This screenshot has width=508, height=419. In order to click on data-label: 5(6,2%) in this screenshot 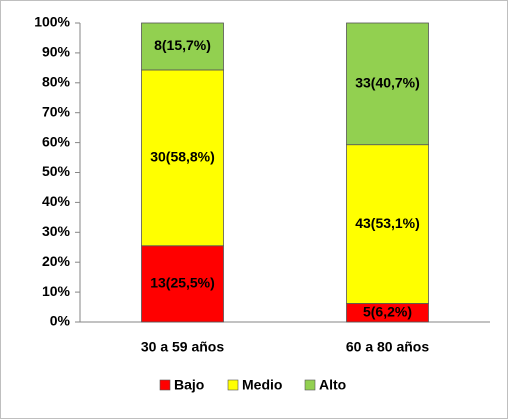, I will do `click(387, 311)`.